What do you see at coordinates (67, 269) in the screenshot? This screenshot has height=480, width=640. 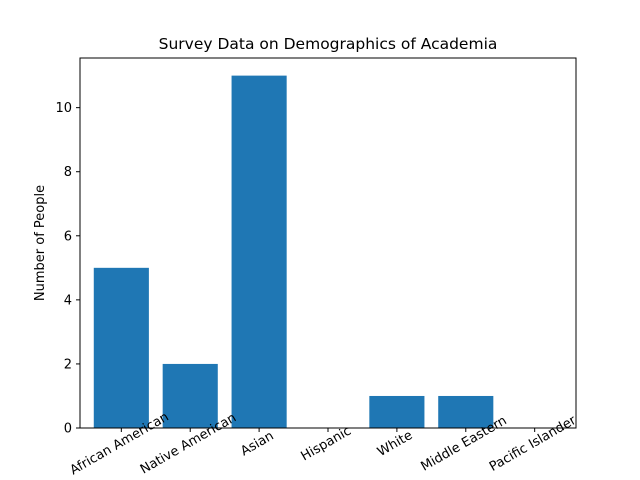 I see `y-axis: 0 2 4 6 8 10` at bounding box center [67, 269].